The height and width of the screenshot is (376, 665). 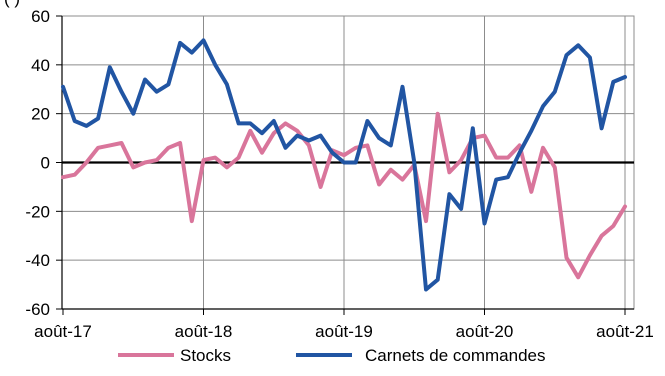 What do you see at coordinates (40, 114) in the screenshot?
I see `y-tick-label: 20` at bounding box center [40, 114].